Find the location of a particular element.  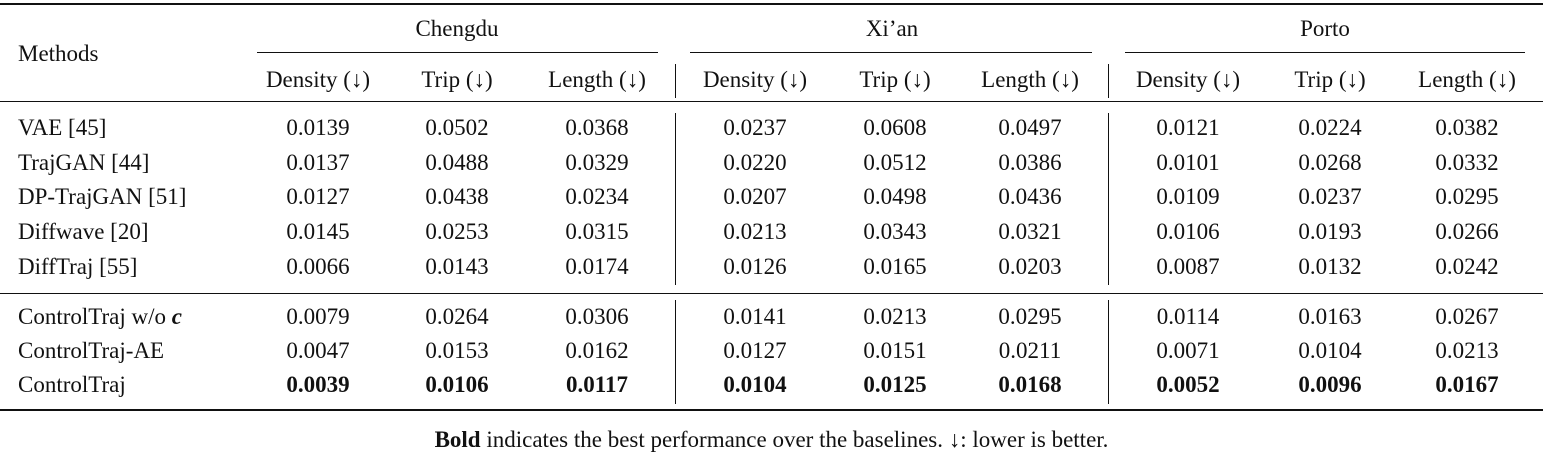

method-name: ControlTraj w/o is located at coordinates (92, 316).